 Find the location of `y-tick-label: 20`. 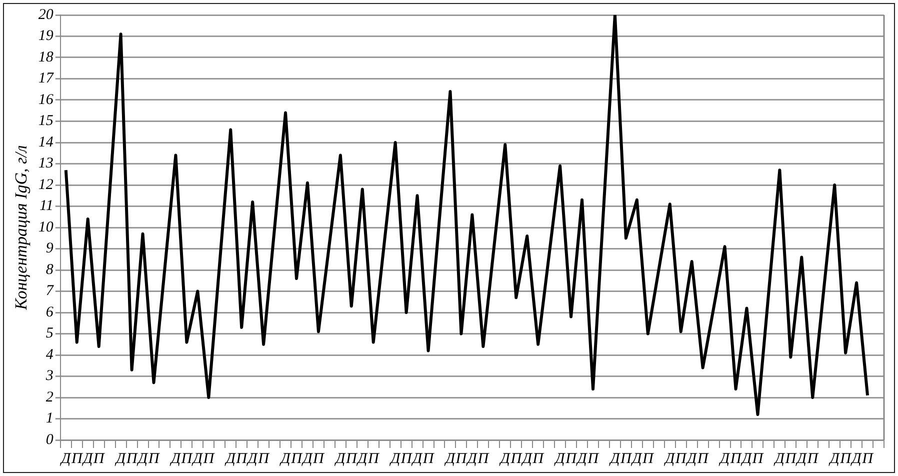

y-tick-label: 20 is located at coordinates (46, 14).